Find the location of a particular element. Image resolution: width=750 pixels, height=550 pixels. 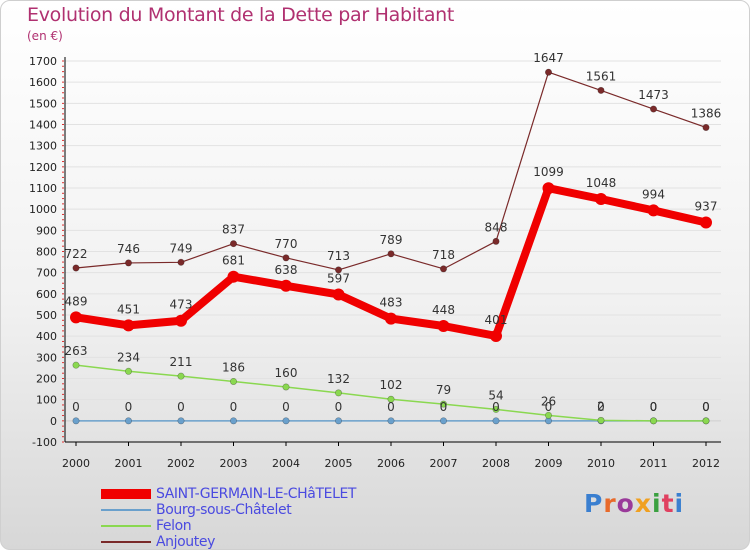

data-label: 186 is located at coordinates (233, 367).